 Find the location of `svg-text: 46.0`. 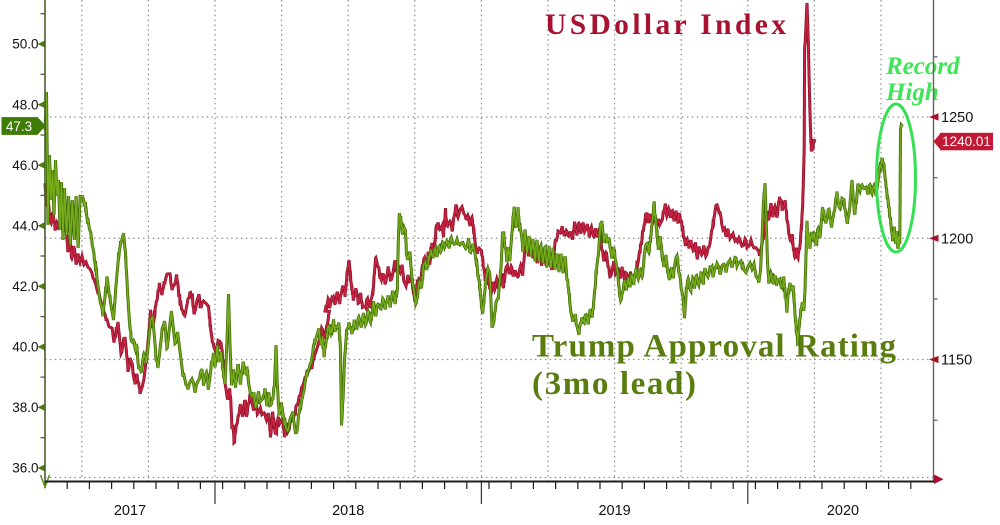

svg-text: 46.0 is located at coordinates (25, 165).